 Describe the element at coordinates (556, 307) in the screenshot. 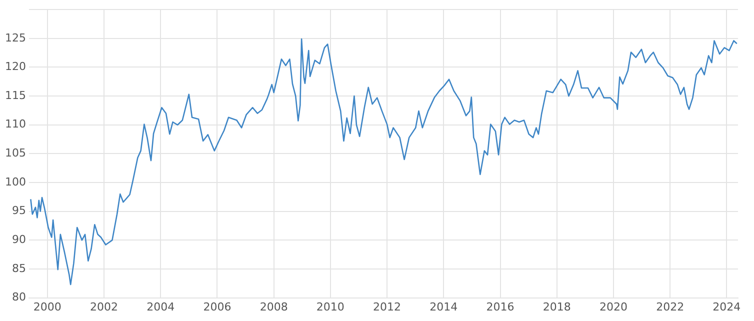

I see `x-tick-label: 2018` at that location.